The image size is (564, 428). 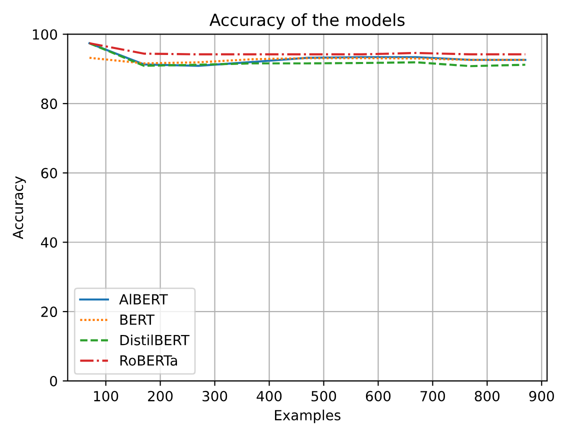 What do you see at coordinates (19, 208) in the screenshot?
I see `y-axis-title: Accuracy` at bounding box center [19, 208].